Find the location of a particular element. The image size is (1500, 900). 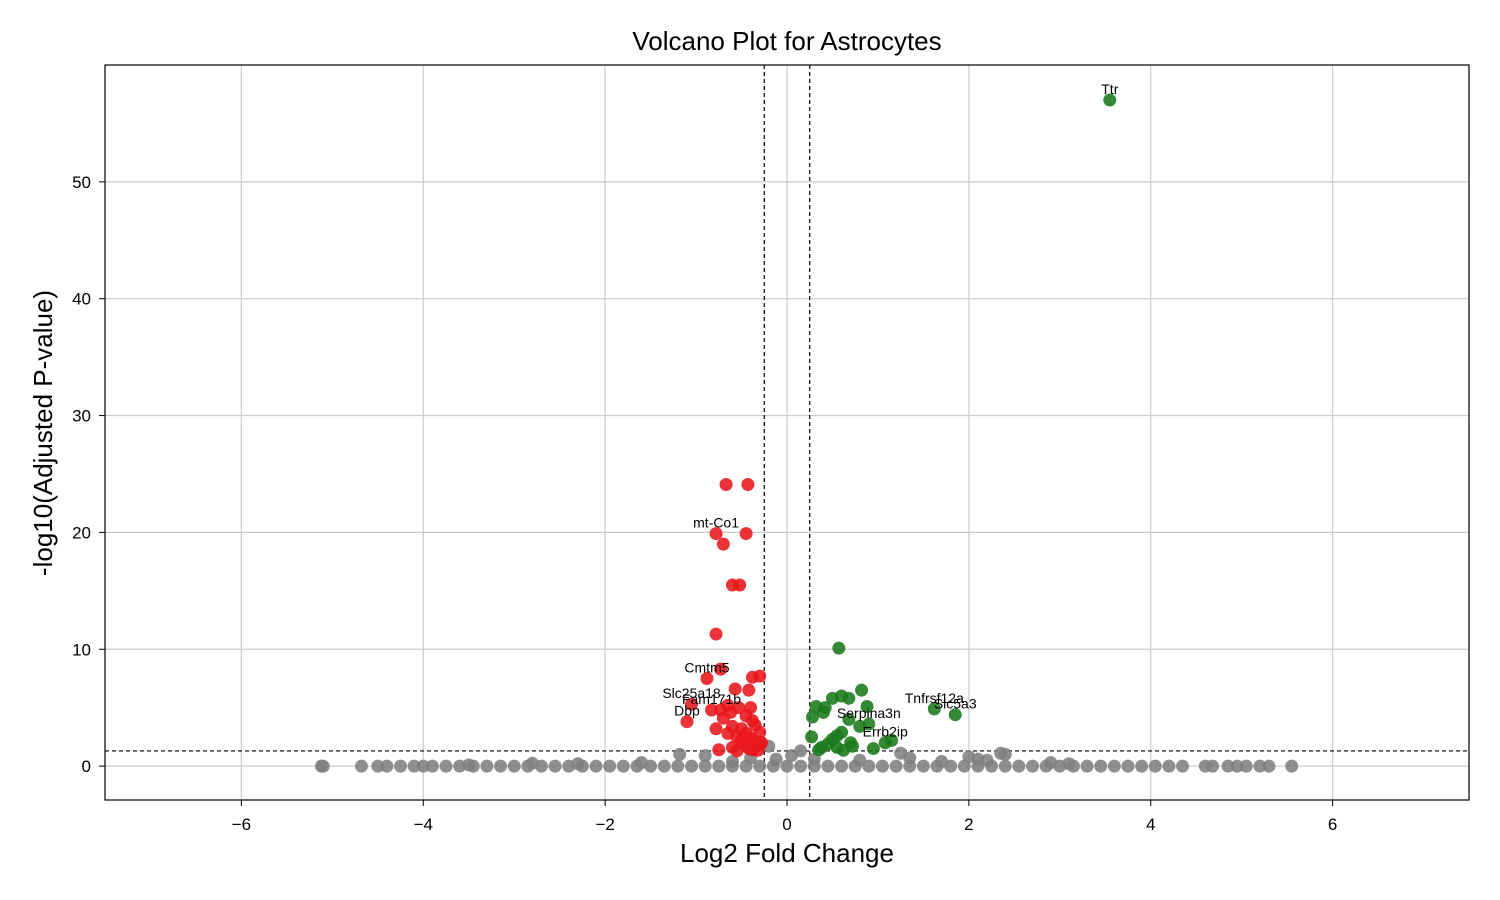

y-tick-label: 20 is located at coordinates (81, 532).